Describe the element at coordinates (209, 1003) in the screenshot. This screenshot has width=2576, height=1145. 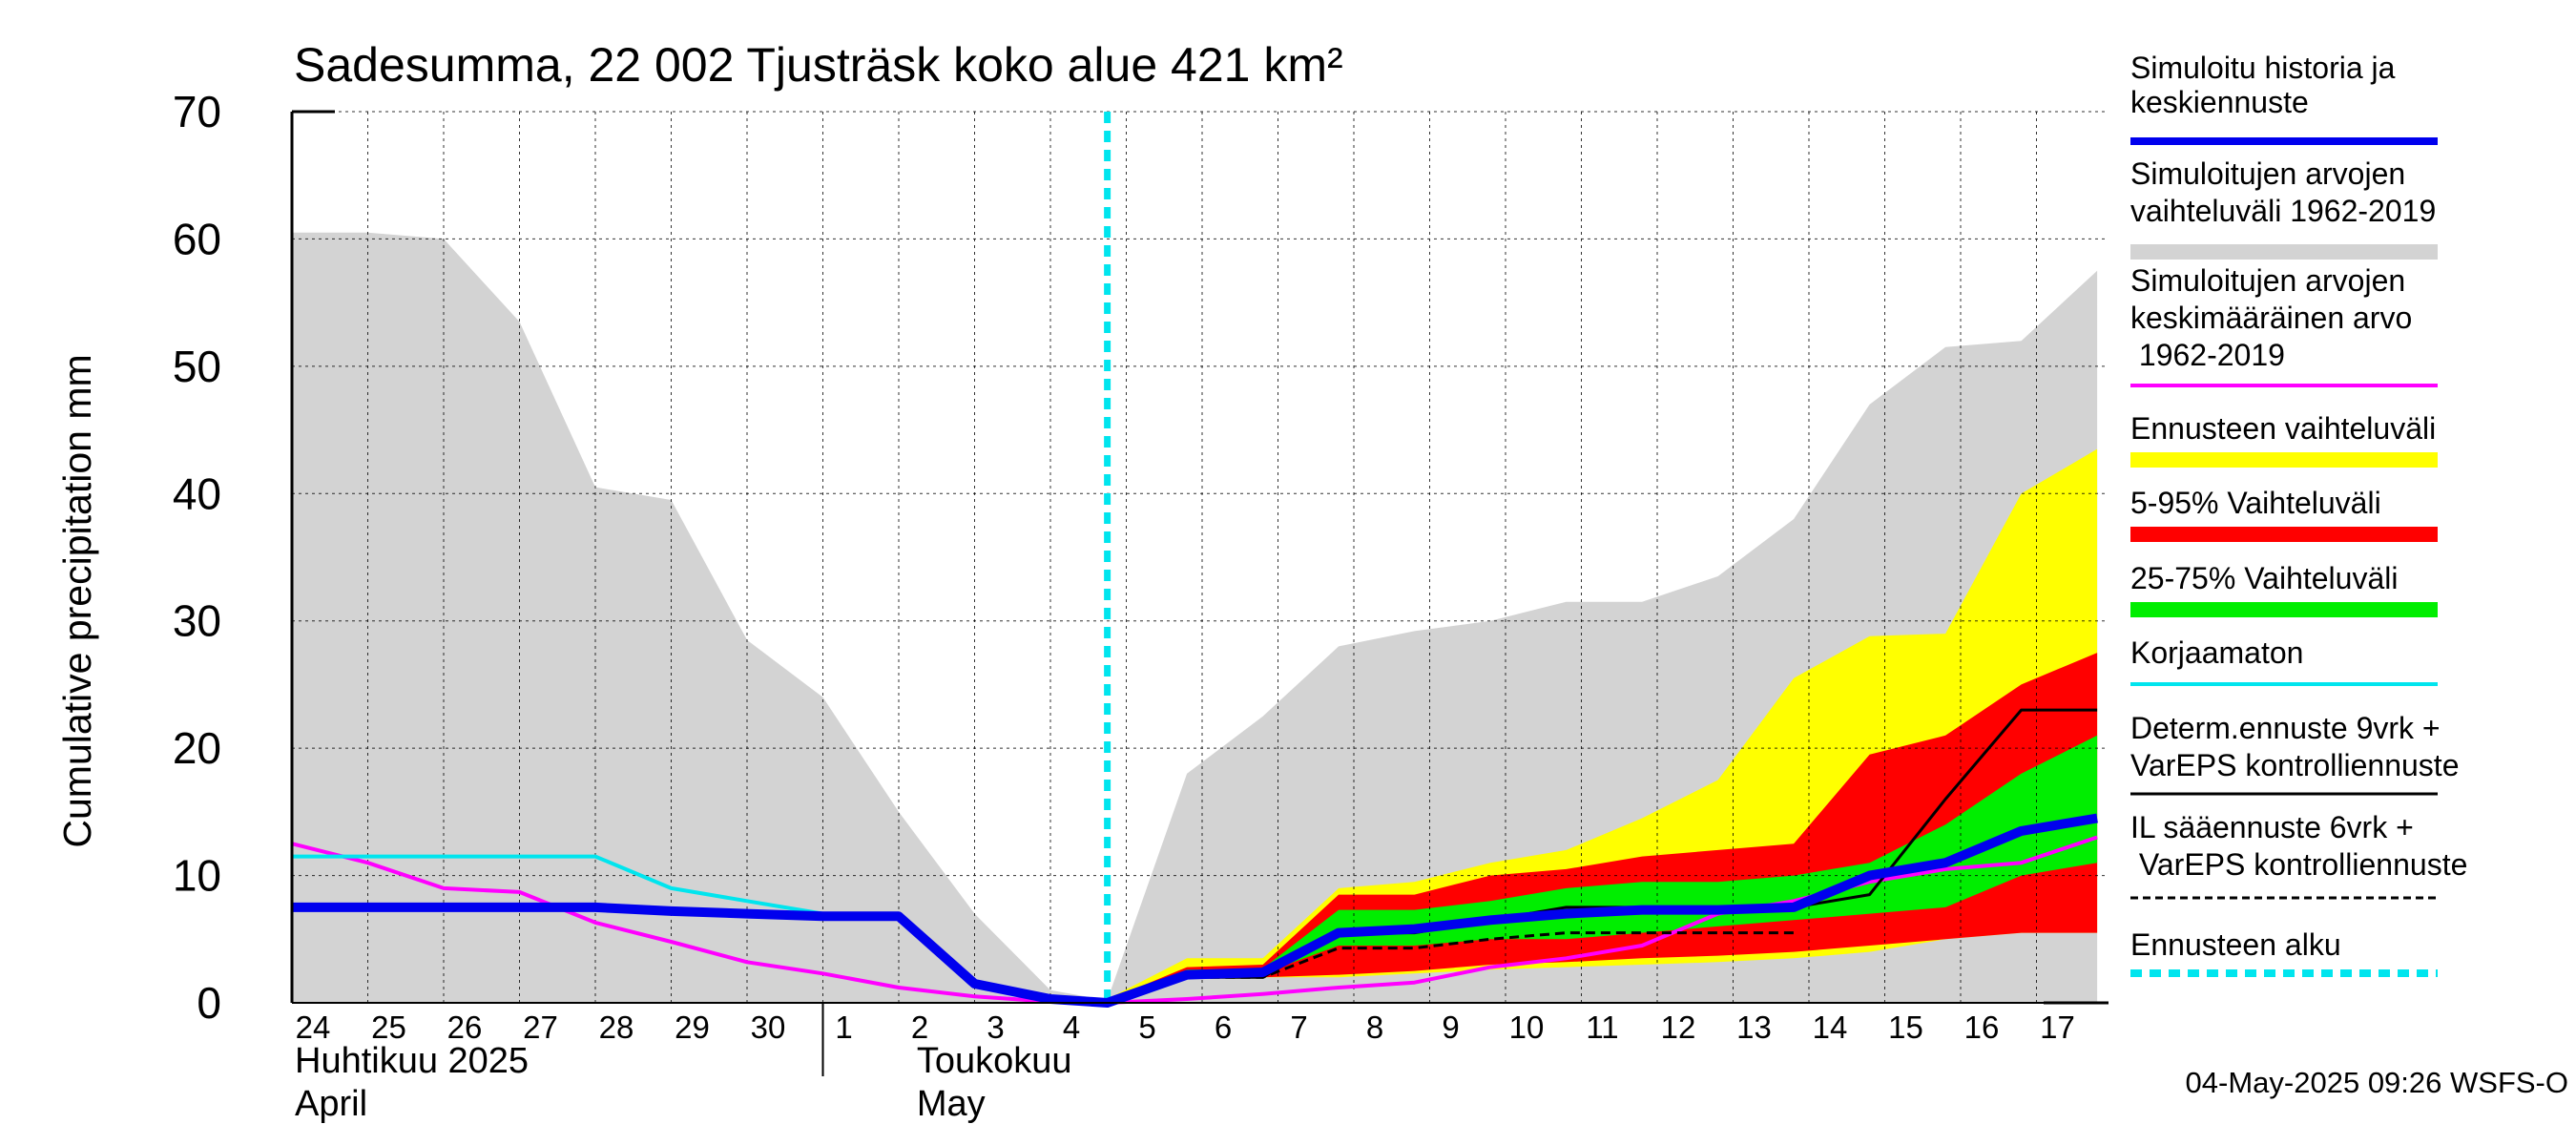
I see `y-tick-label: 0` at that location.